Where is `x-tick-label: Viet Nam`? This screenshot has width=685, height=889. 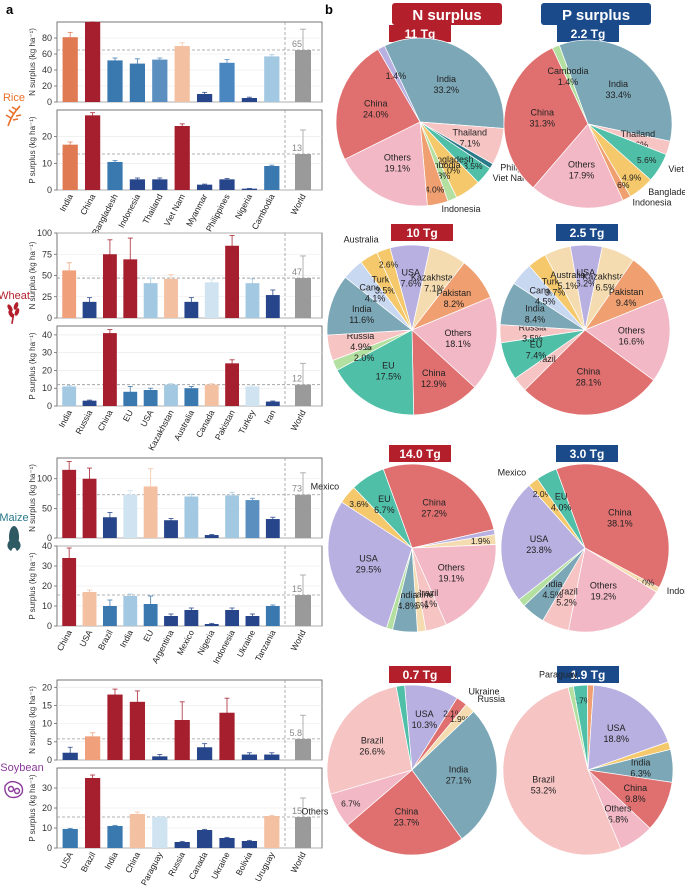
x-tick-label: Viet Nam is located at coordinates (174, 209).